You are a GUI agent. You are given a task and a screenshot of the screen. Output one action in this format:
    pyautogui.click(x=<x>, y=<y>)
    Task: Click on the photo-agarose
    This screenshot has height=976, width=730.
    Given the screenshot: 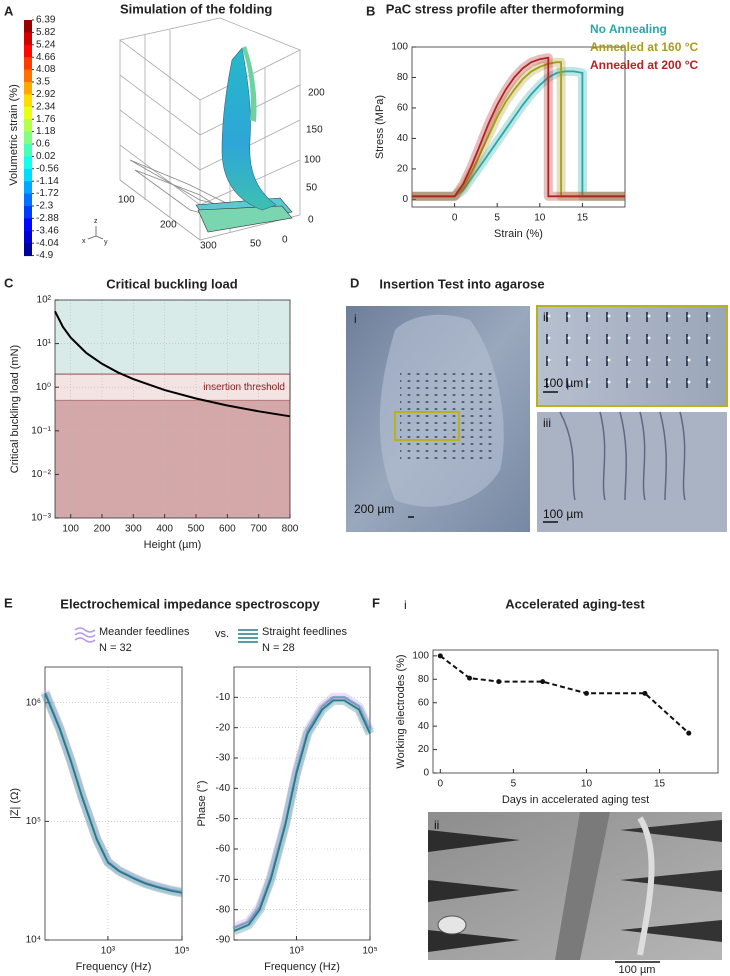 What is the action you would take?
    pyautogui.click(x=537, y=418)
    